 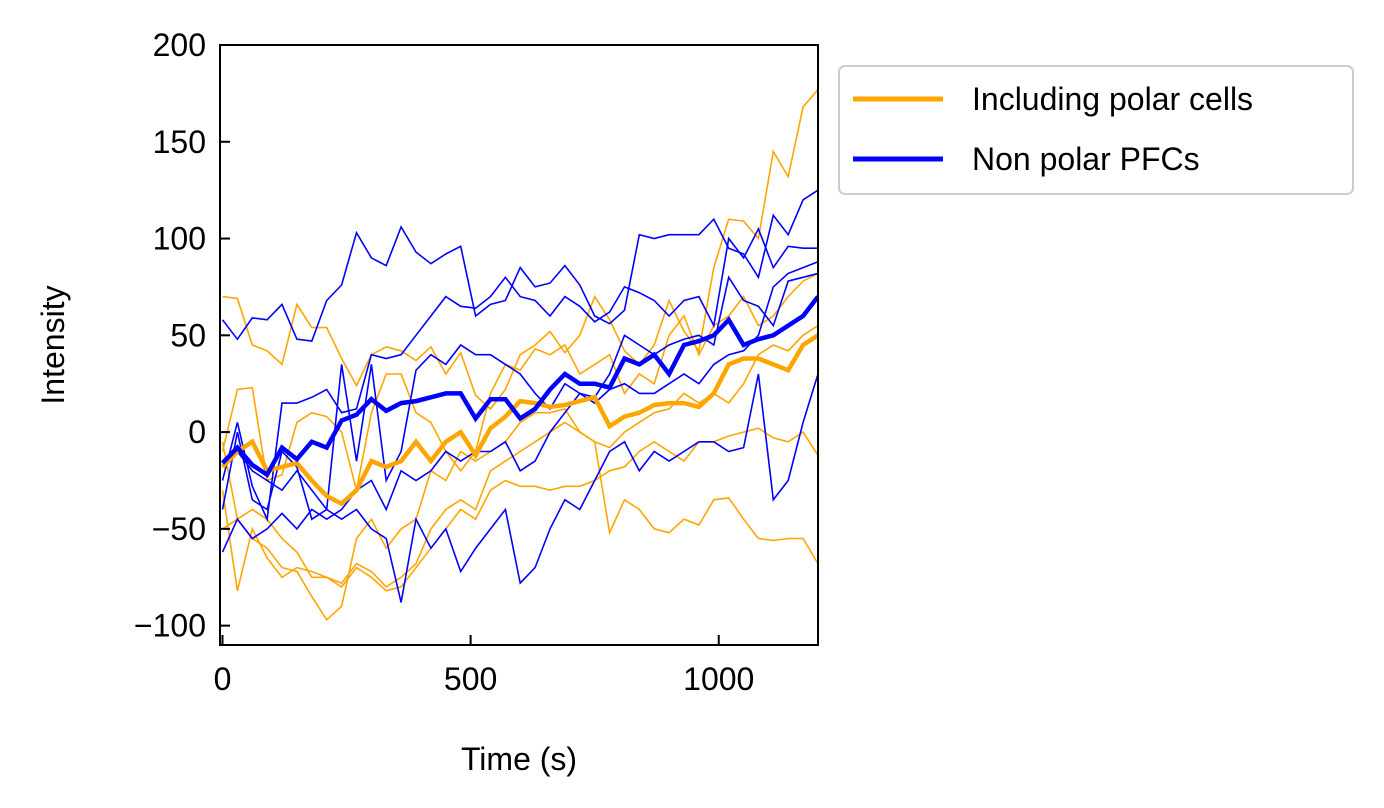 I want to click on legend-label-polar: Including polar cells, so click(x=1112, y=99).